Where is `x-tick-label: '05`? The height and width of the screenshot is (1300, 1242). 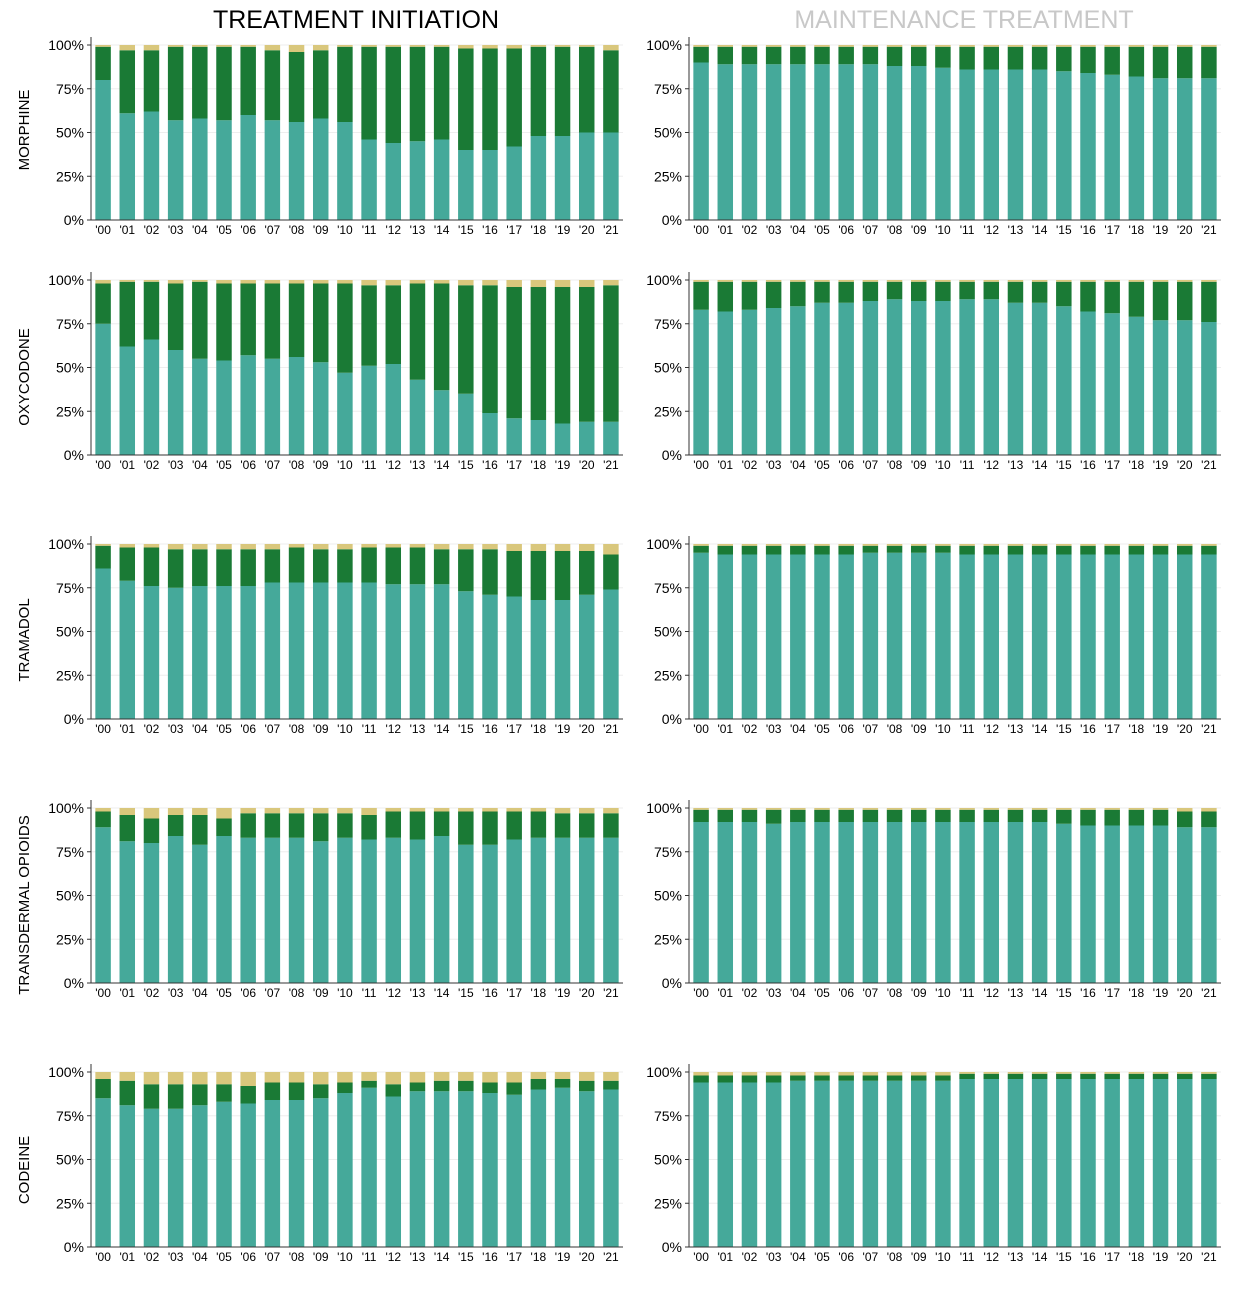
x-tick-label: '05 is located at coordinates (224, 729).